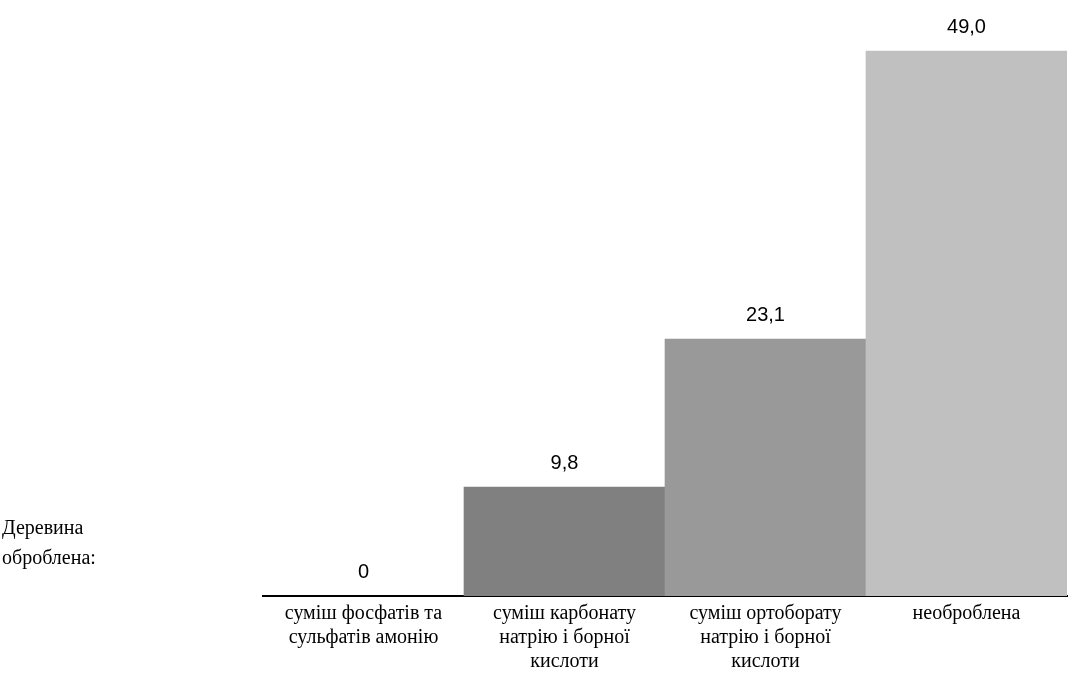 Image resolution: width=1069 pixels, height=690 pixels. I want to click on data-label: 0, so click(363, 570).